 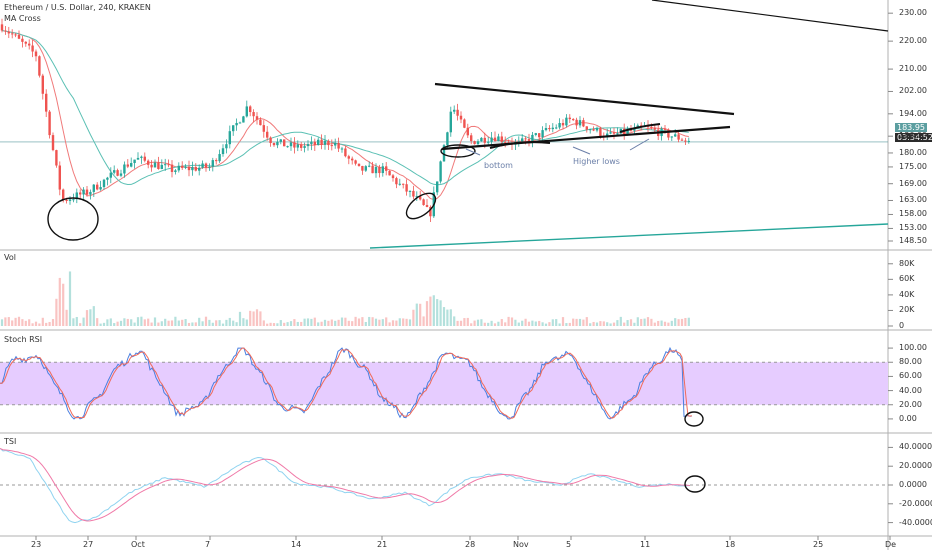 What do you see at coordinates (910, 404) in the screenshot?
I see `stoch-tick-label: 20.00` at bounding box center [910, 404].